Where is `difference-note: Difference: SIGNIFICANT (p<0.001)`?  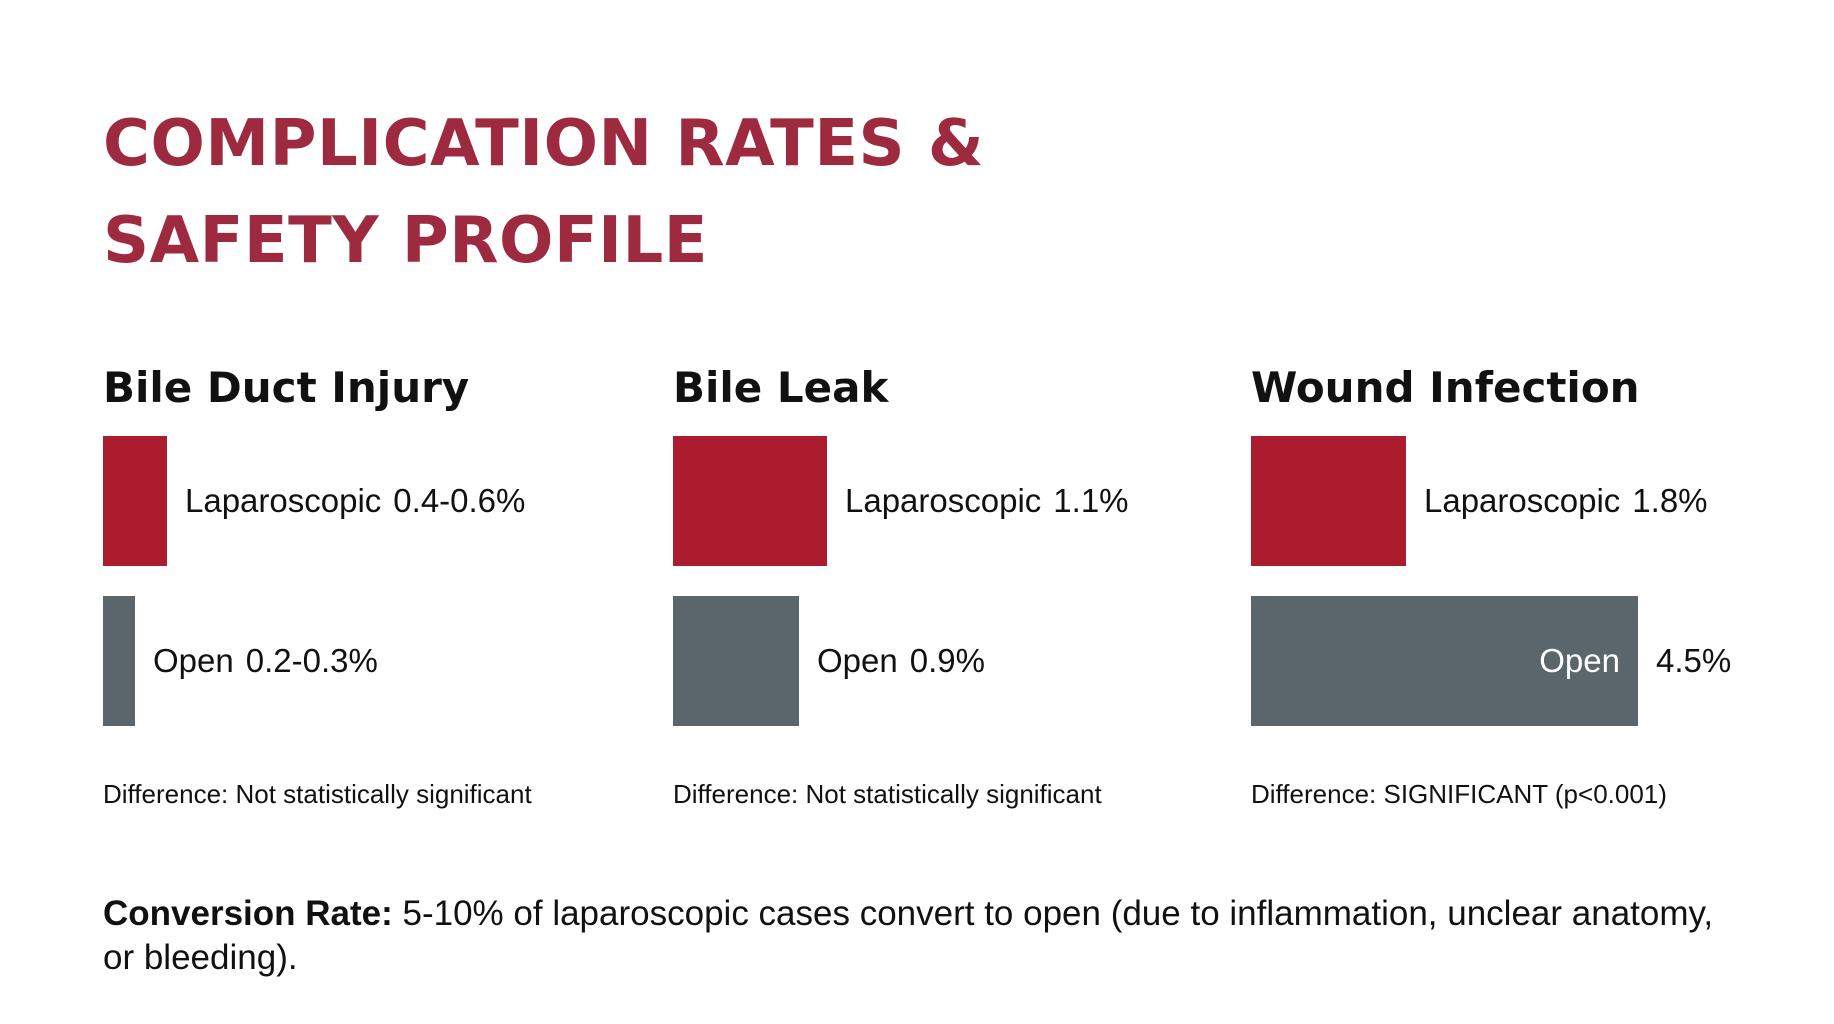
difference-note: Difference: SIGNIFICANT (p<0.001) is located at coordinates (1459, 794).